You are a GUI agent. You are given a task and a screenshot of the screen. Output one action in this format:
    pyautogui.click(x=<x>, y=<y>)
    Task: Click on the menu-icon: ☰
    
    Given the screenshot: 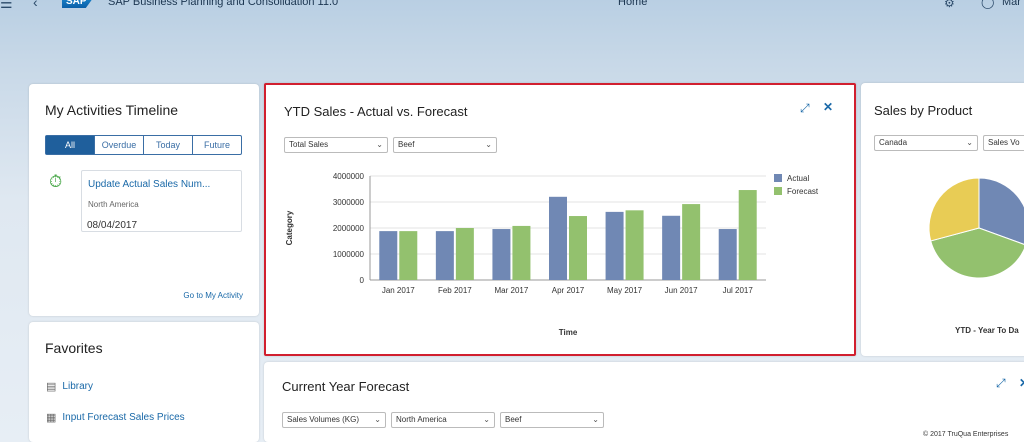 What is the action you would take?
    pyautogui.click(x=6, y=5)
    